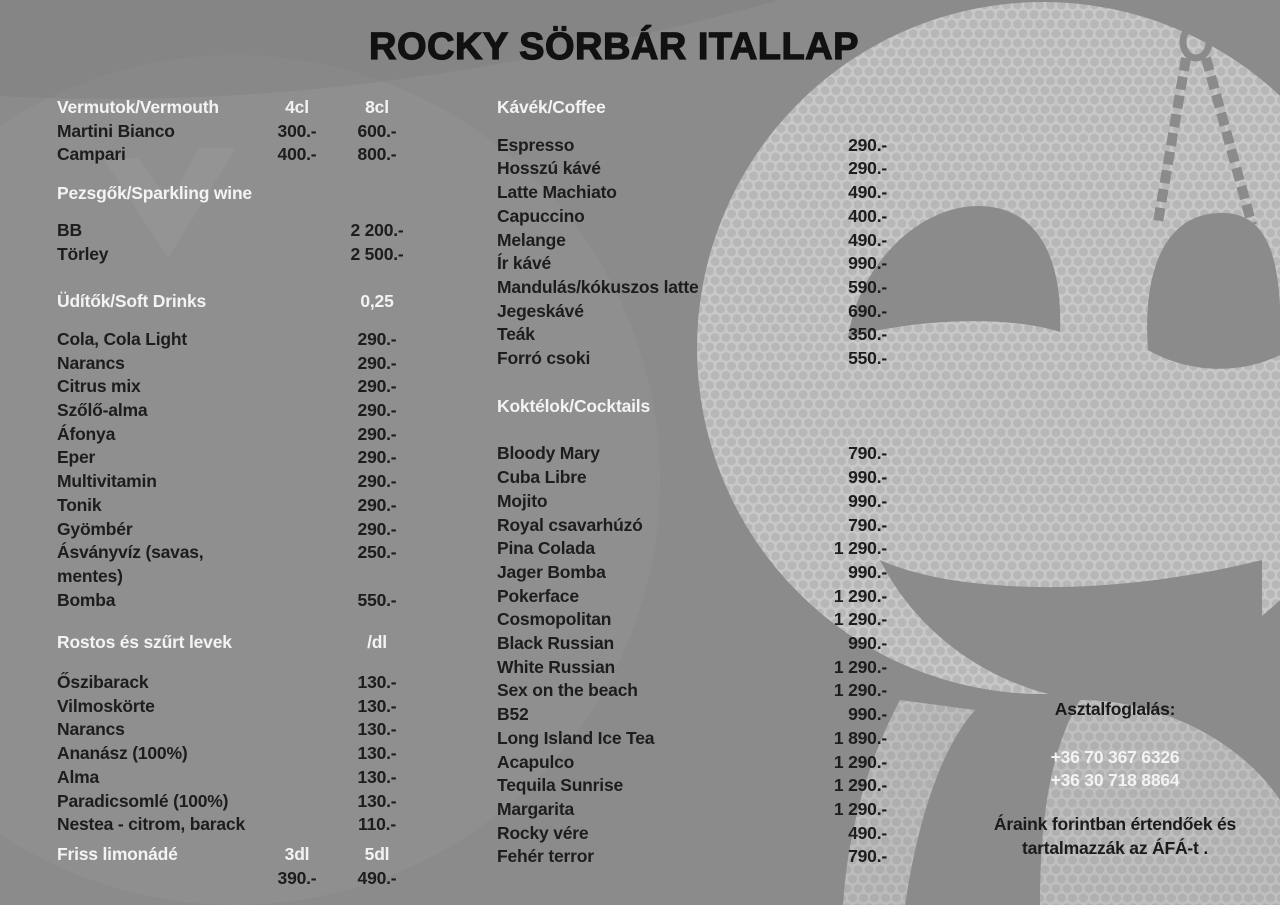 Image resolution: width=1280 pixels, height=905 pixels. Describe the element at coordinates (103, 682) in the screenshot. I see `item-name: Őszibarack` at that location.